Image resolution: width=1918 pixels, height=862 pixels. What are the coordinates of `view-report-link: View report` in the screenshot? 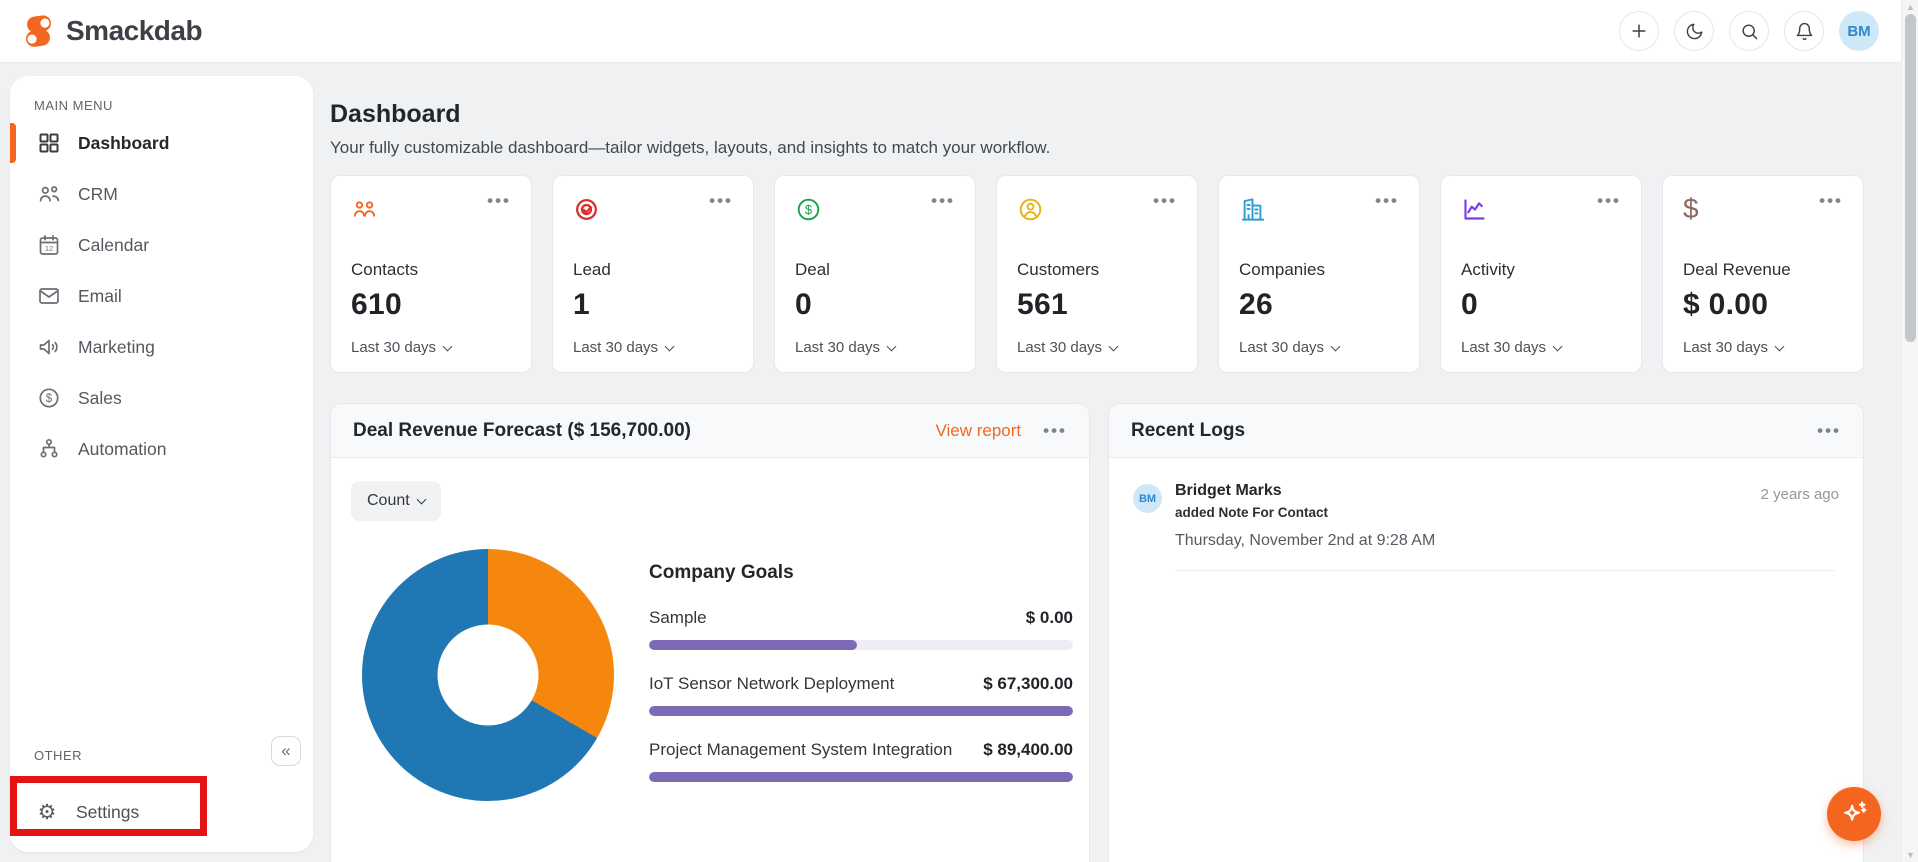 It's located at (978, 430).